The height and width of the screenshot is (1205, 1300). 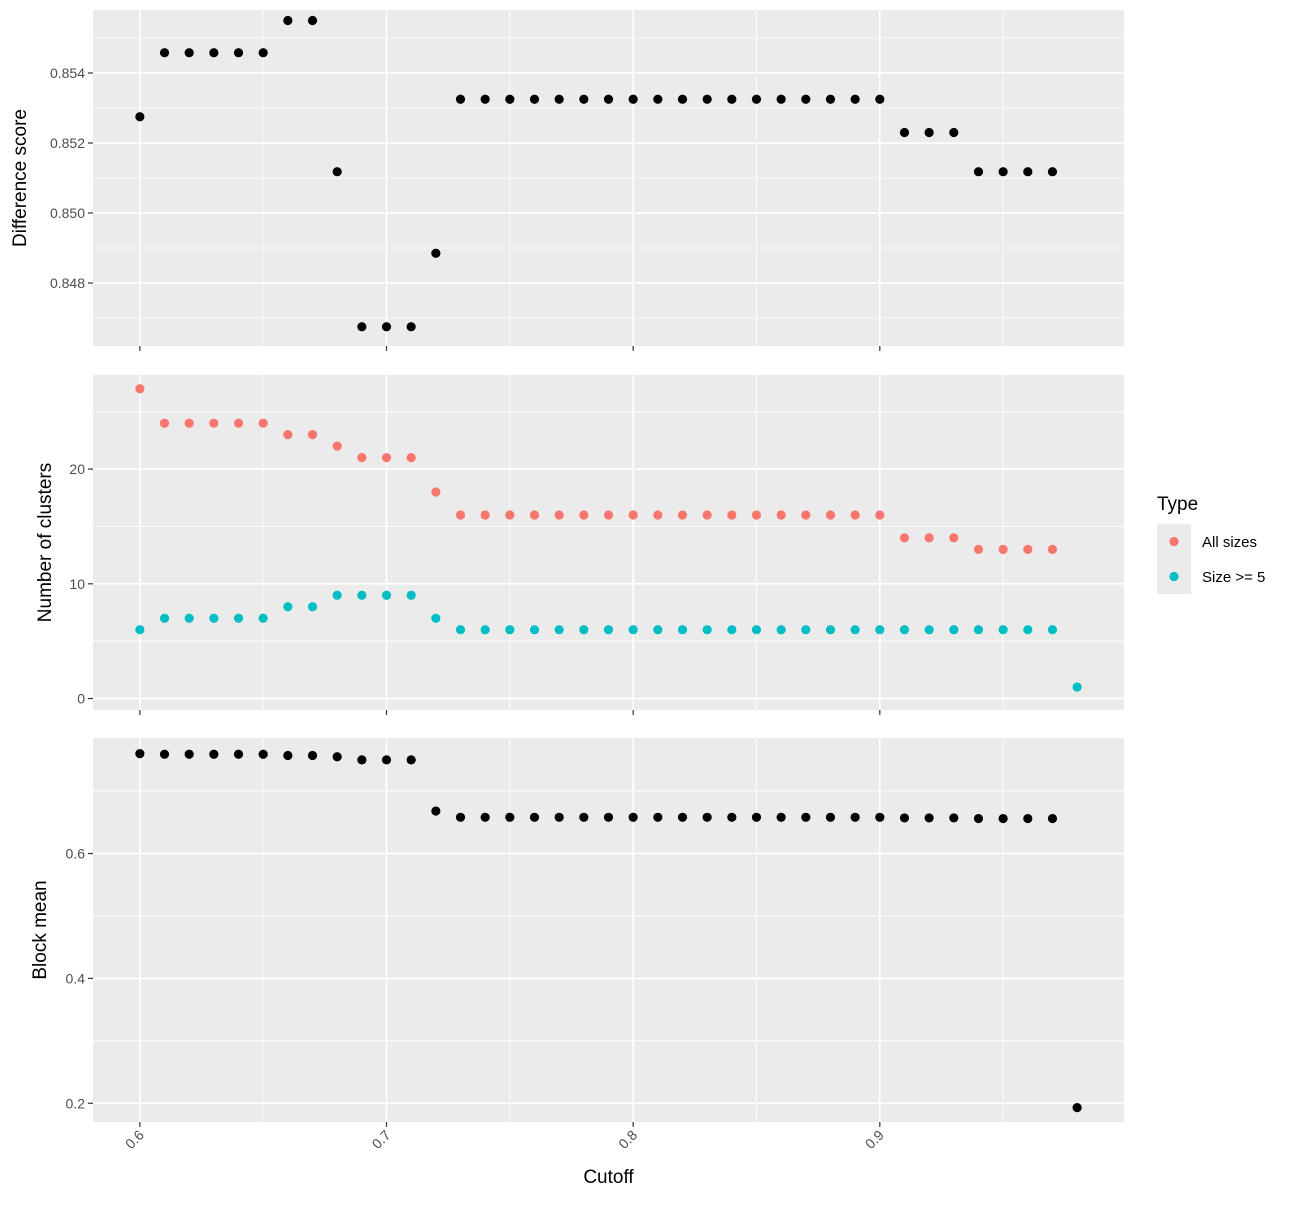 What do you see at coordinates (608, 1177) in the screenshot?
I see `x-axis-title: Cutoff` at bounding box center [608, 1177].